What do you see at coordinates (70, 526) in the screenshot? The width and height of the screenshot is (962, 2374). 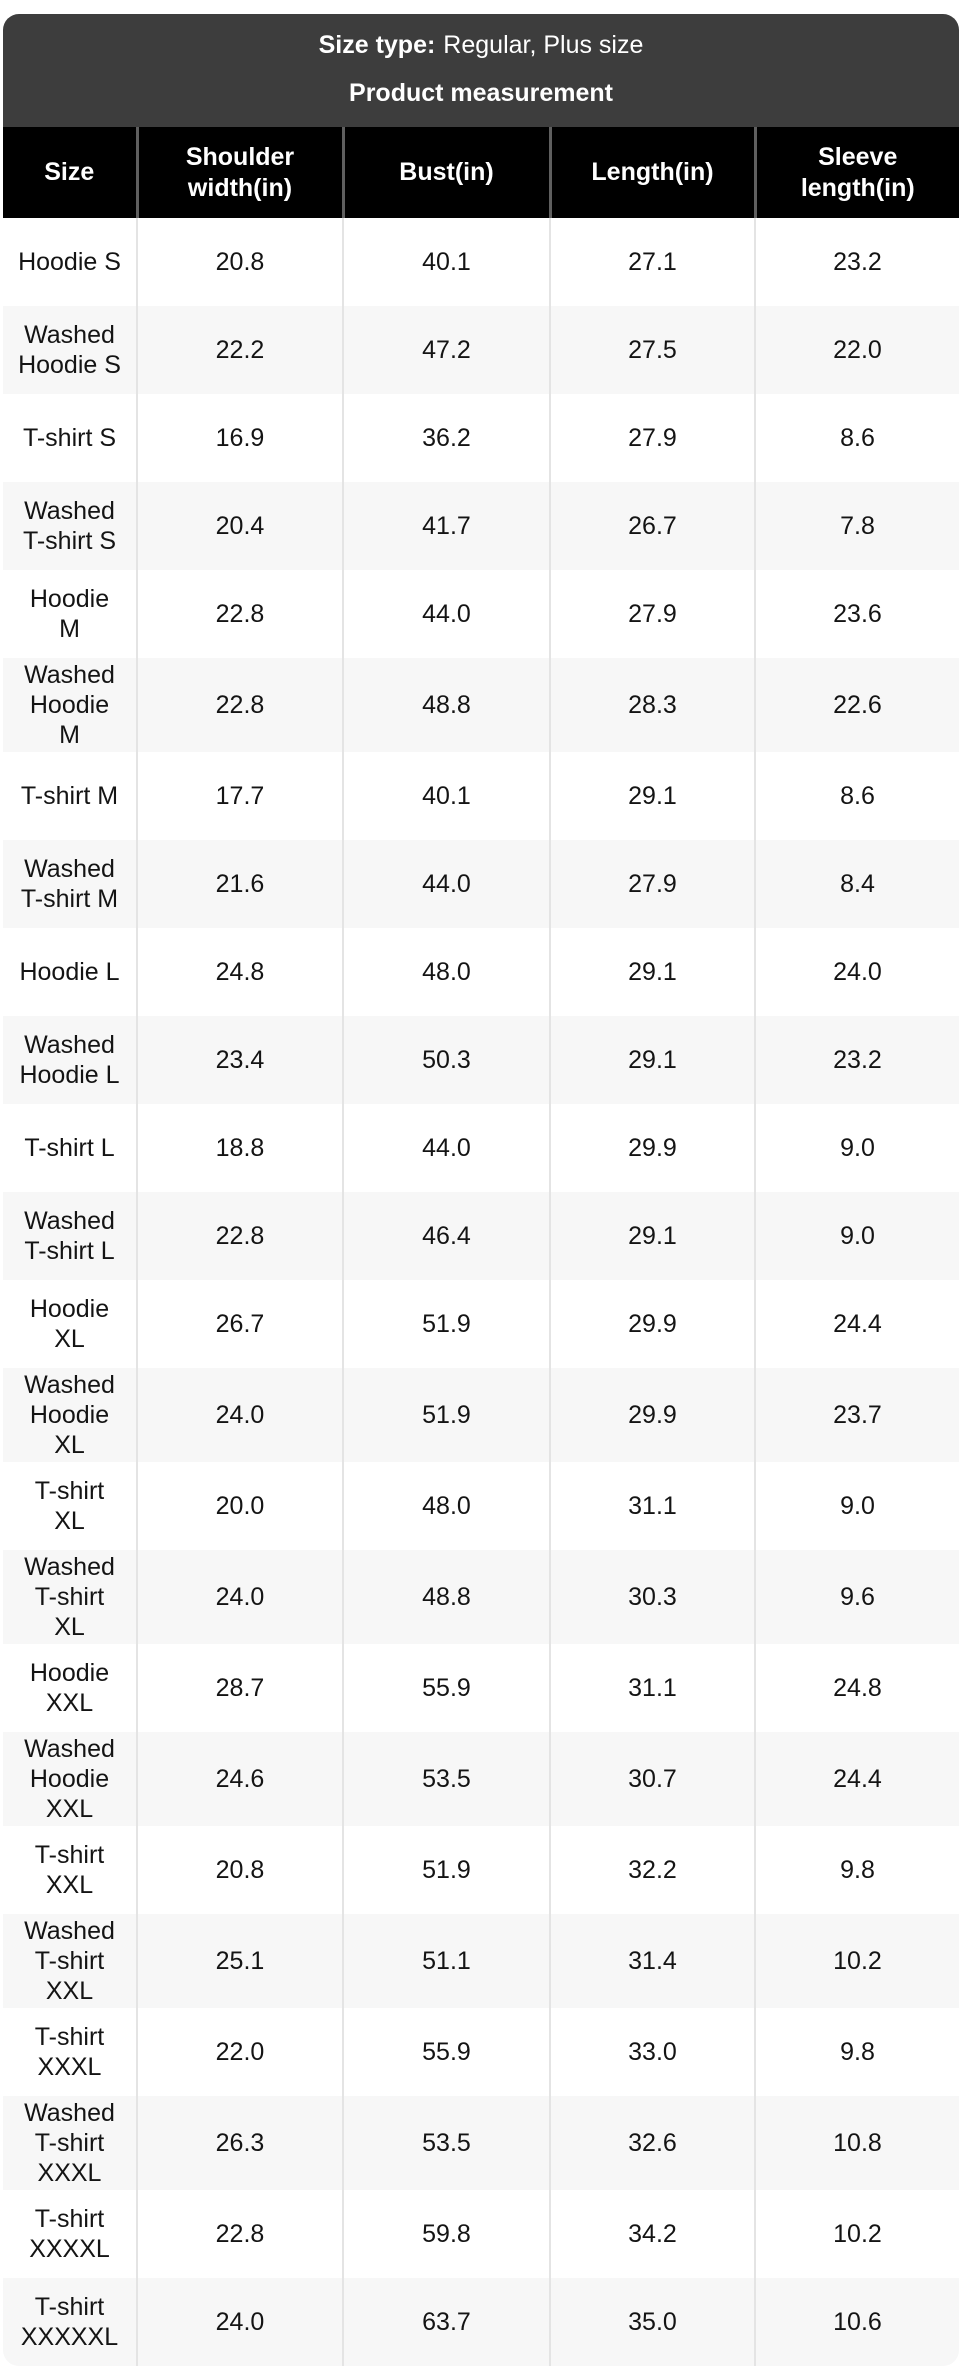 I see `size-cell: Washed T-shirt S` at bounding box center [70, 526].